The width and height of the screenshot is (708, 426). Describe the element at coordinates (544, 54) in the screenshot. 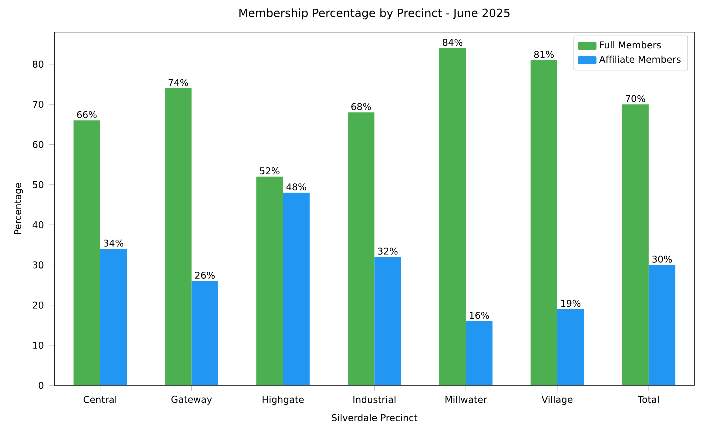

I see `data-label: 81%` at that location.